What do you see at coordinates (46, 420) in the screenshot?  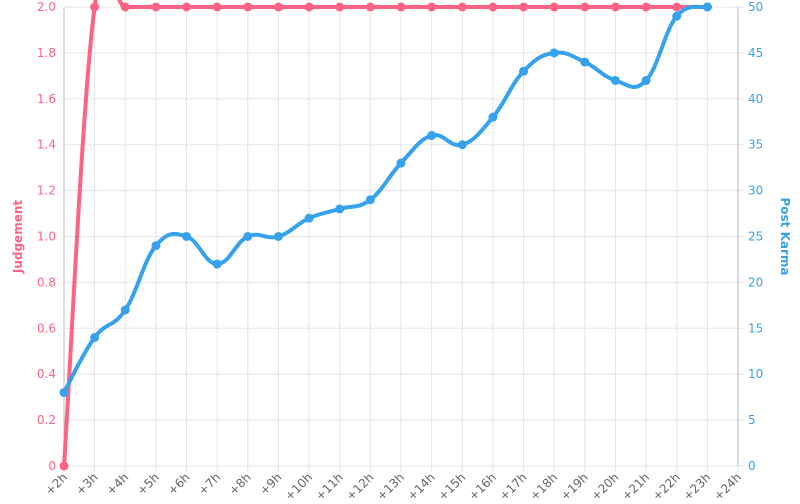 I see `y-tick-label: 0.2` at bounding box center [46, 420].